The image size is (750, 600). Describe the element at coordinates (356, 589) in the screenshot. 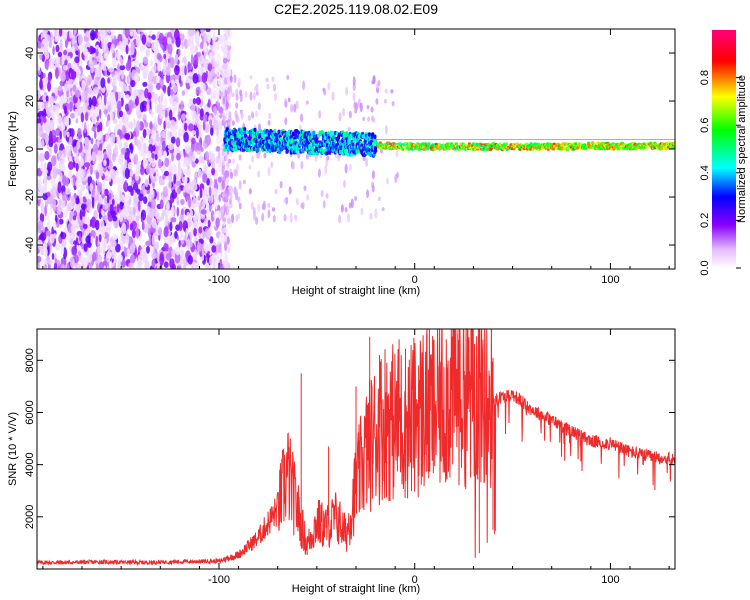

I see `snr-xlabel: Height of straight line (km)` at that location.